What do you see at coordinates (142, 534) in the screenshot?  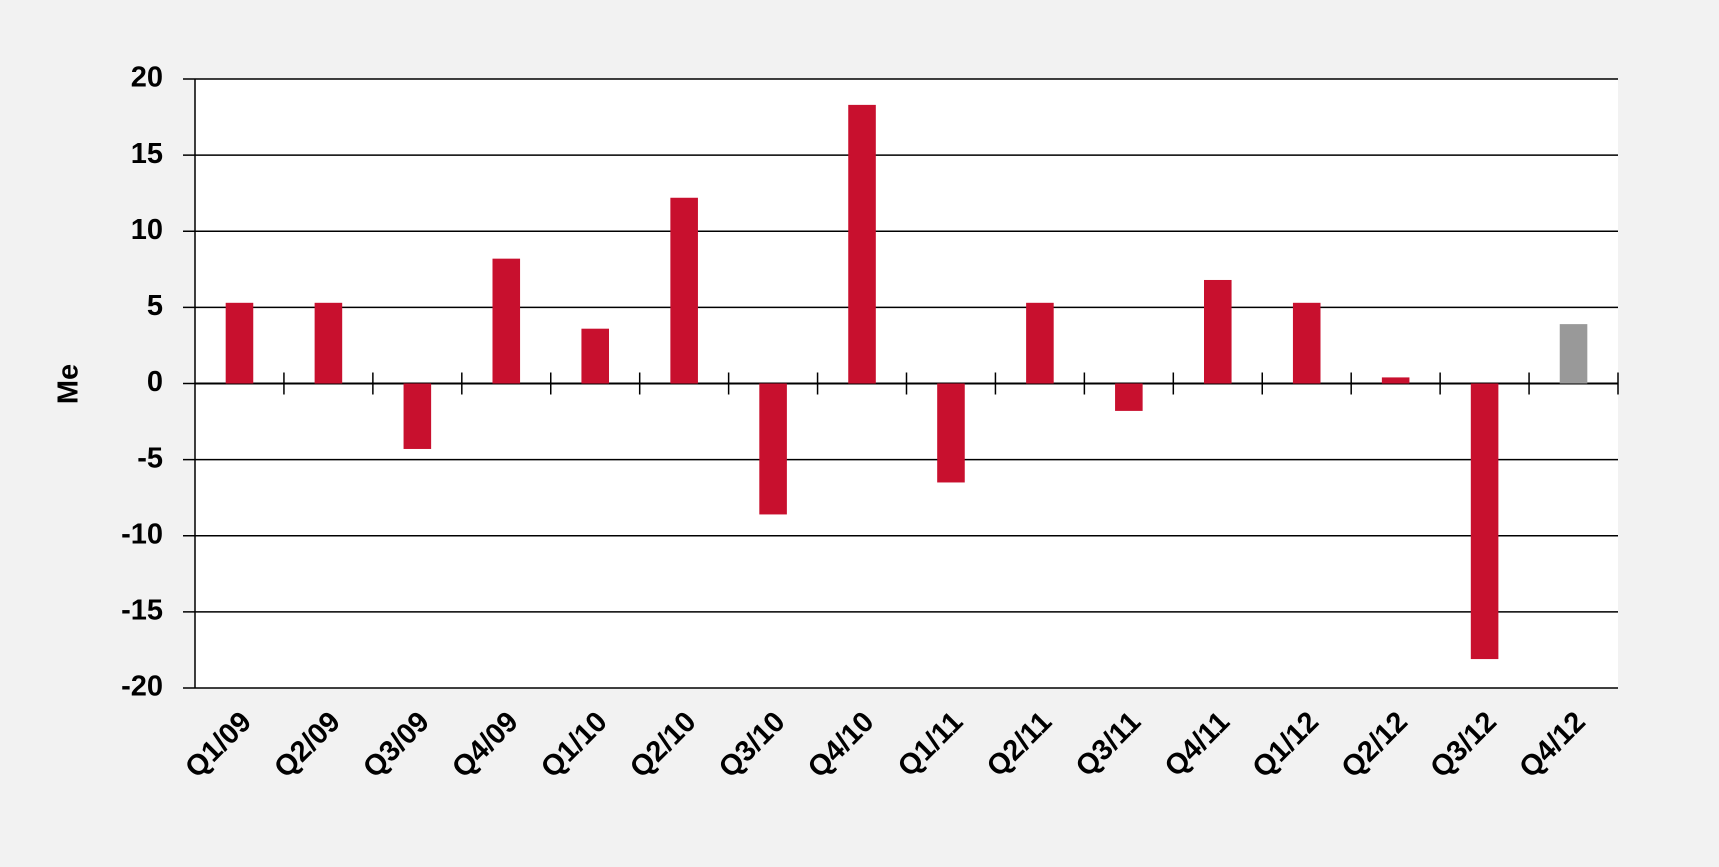 I see `y-tick-label: -10` at bounding box center [142, 534].